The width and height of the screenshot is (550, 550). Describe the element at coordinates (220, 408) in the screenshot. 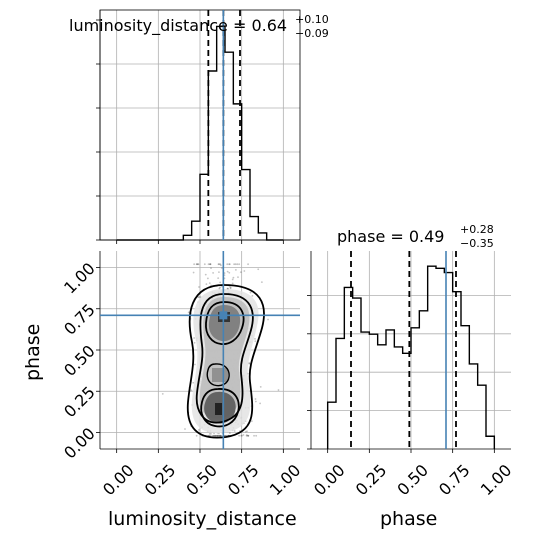

I see `contour-inner-bottom` at that location.